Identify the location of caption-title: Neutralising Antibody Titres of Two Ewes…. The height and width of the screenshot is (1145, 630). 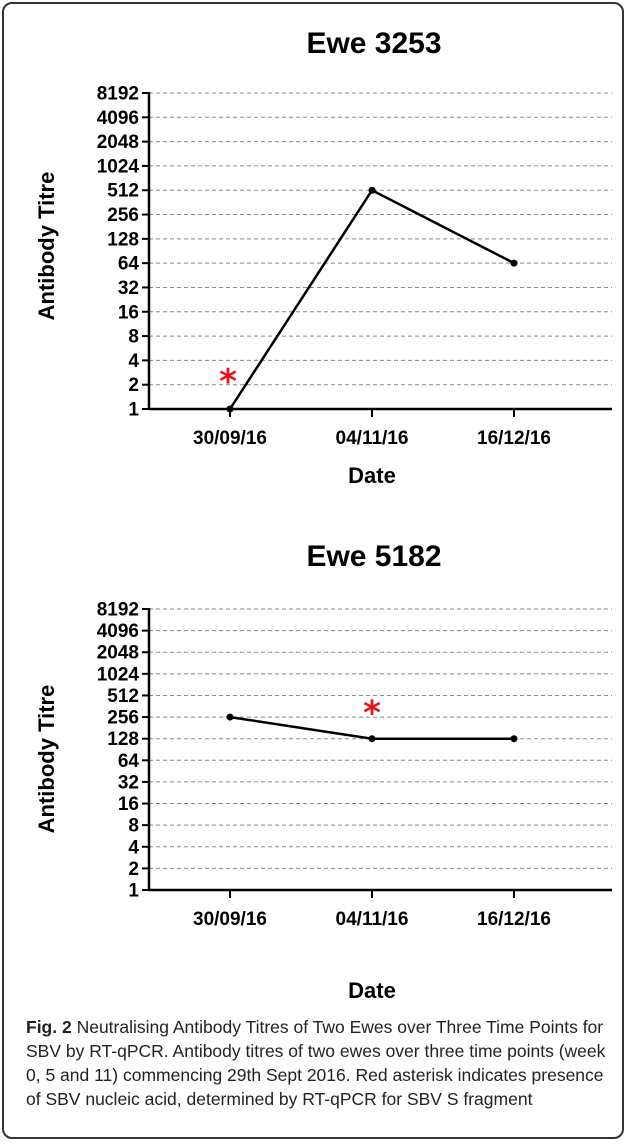
(315, 1039).